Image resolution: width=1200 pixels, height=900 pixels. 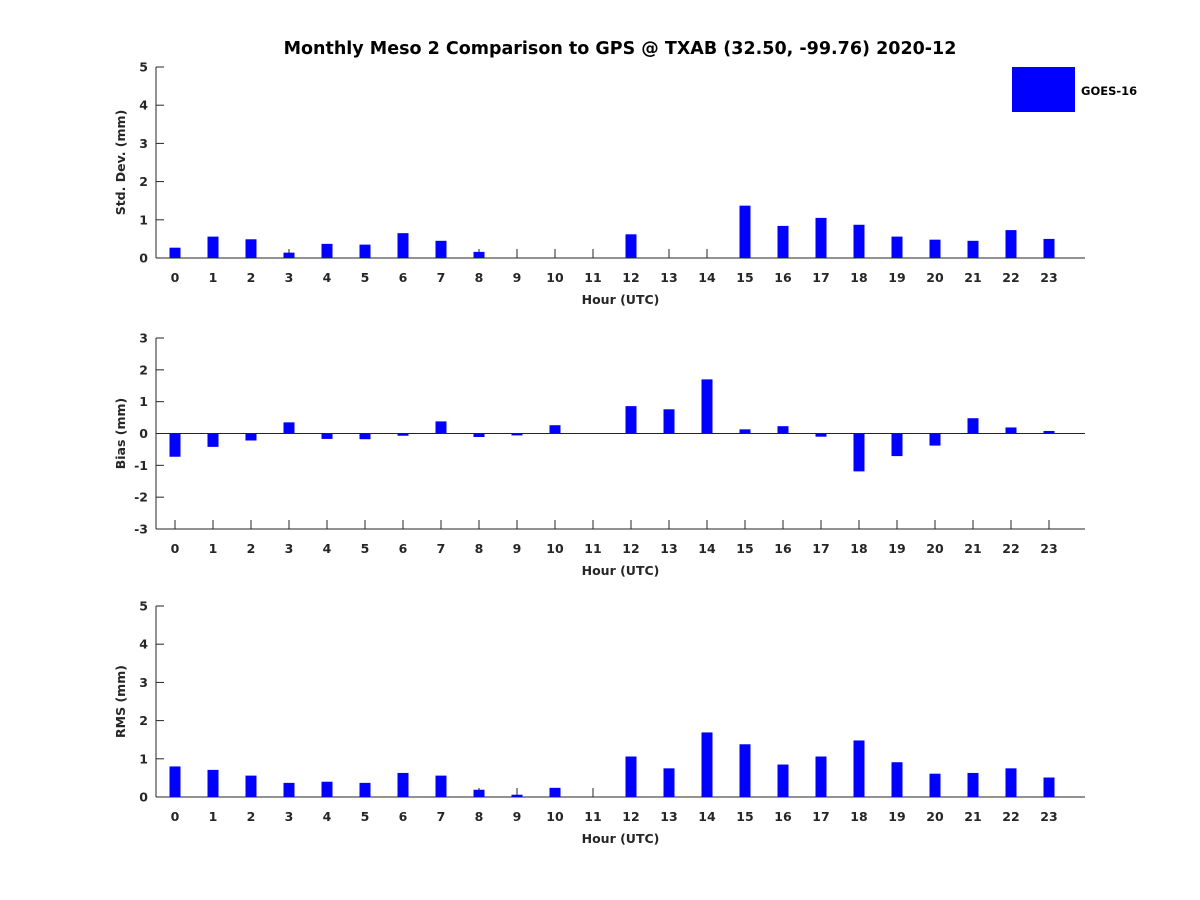 What do you see at coordinates (858, 277) in the screenshot?
I see `x-tick-label: 18` at bounding box center [858, 277].